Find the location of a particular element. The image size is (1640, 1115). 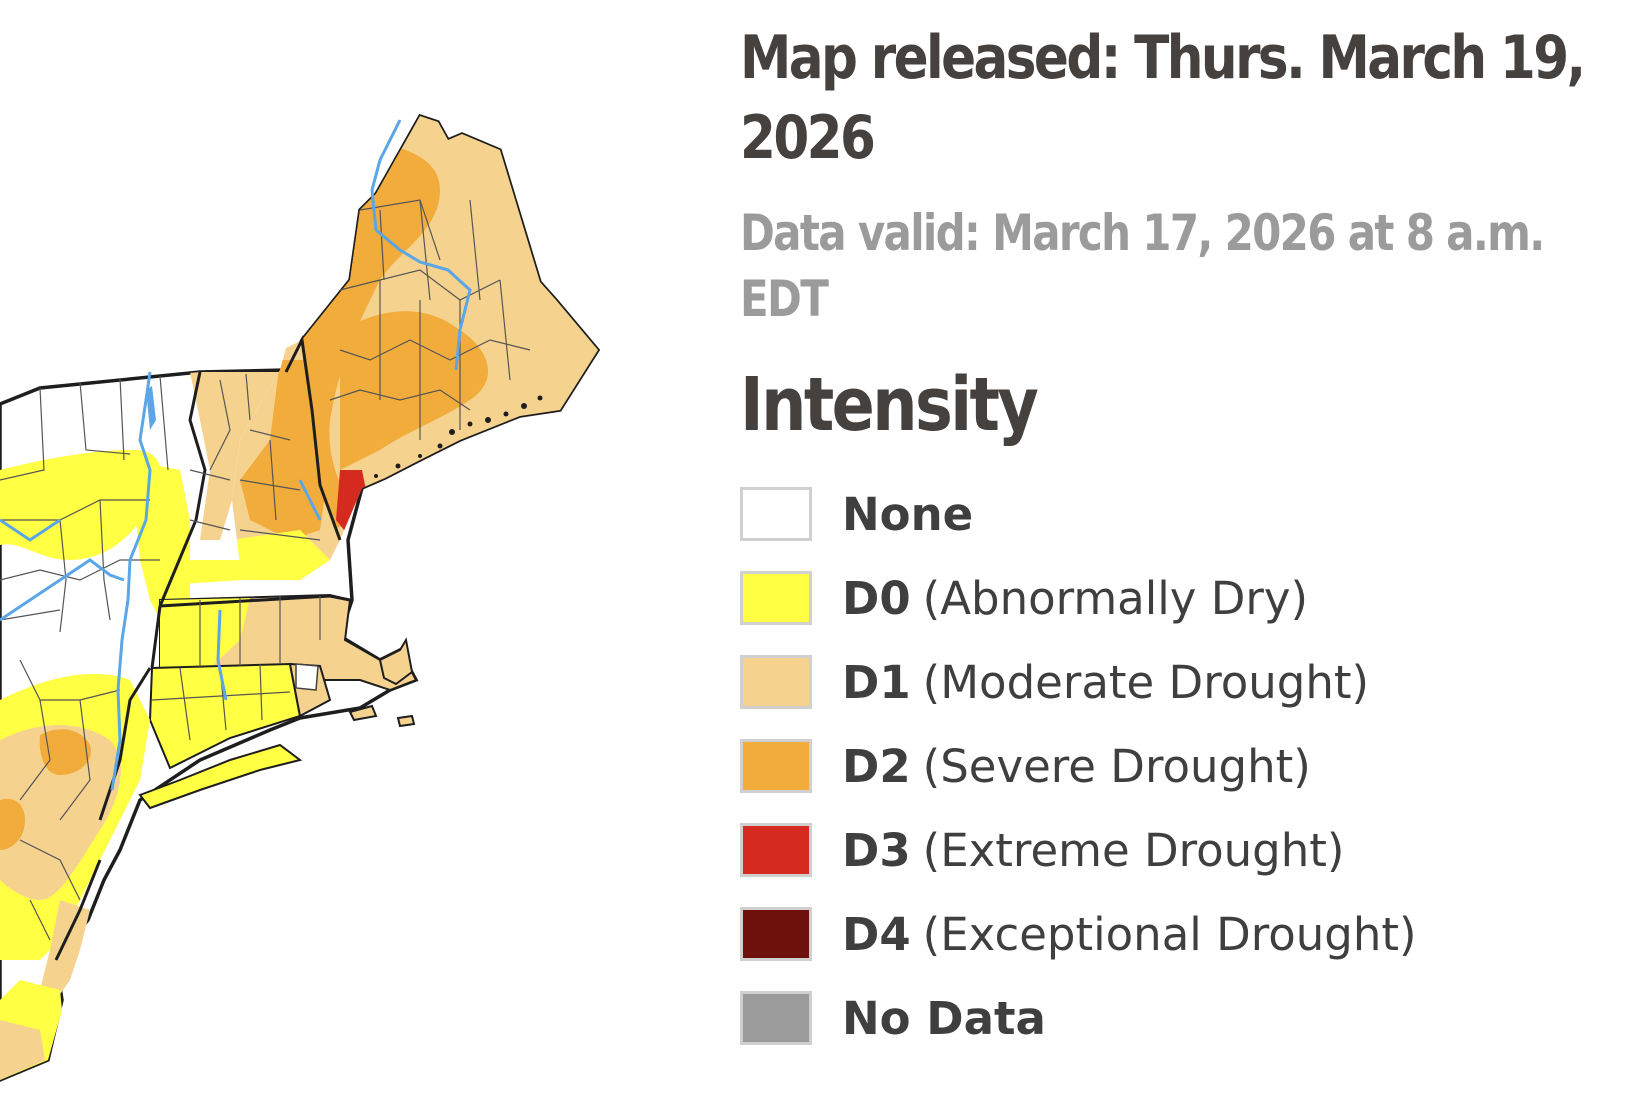

legend-label: D2 (Severe Drought) is located at coordinates (1076, 766).